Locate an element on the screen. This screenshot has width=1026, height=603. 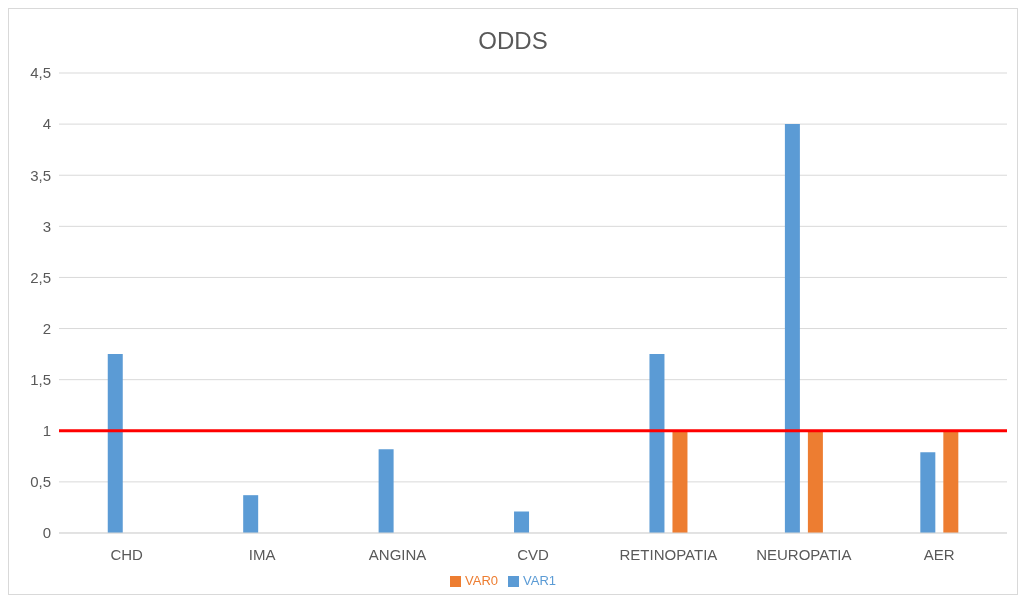
y-tick-label: 2 is located at coordinates (46, 328).